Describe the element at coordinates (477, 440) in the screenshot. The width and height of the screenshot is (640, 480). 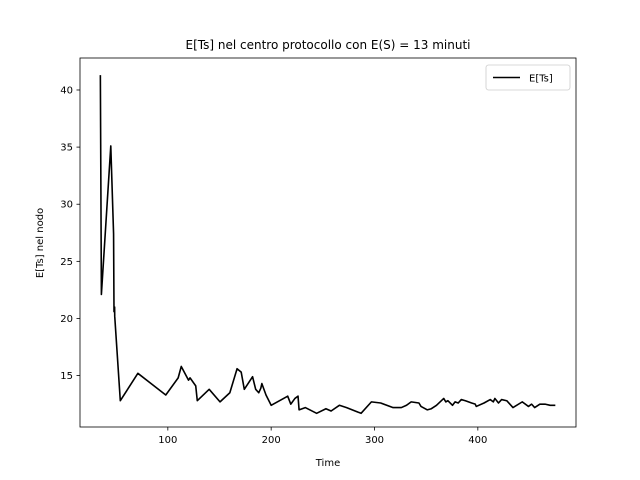
I see `x-tick-label: 400` at that location.